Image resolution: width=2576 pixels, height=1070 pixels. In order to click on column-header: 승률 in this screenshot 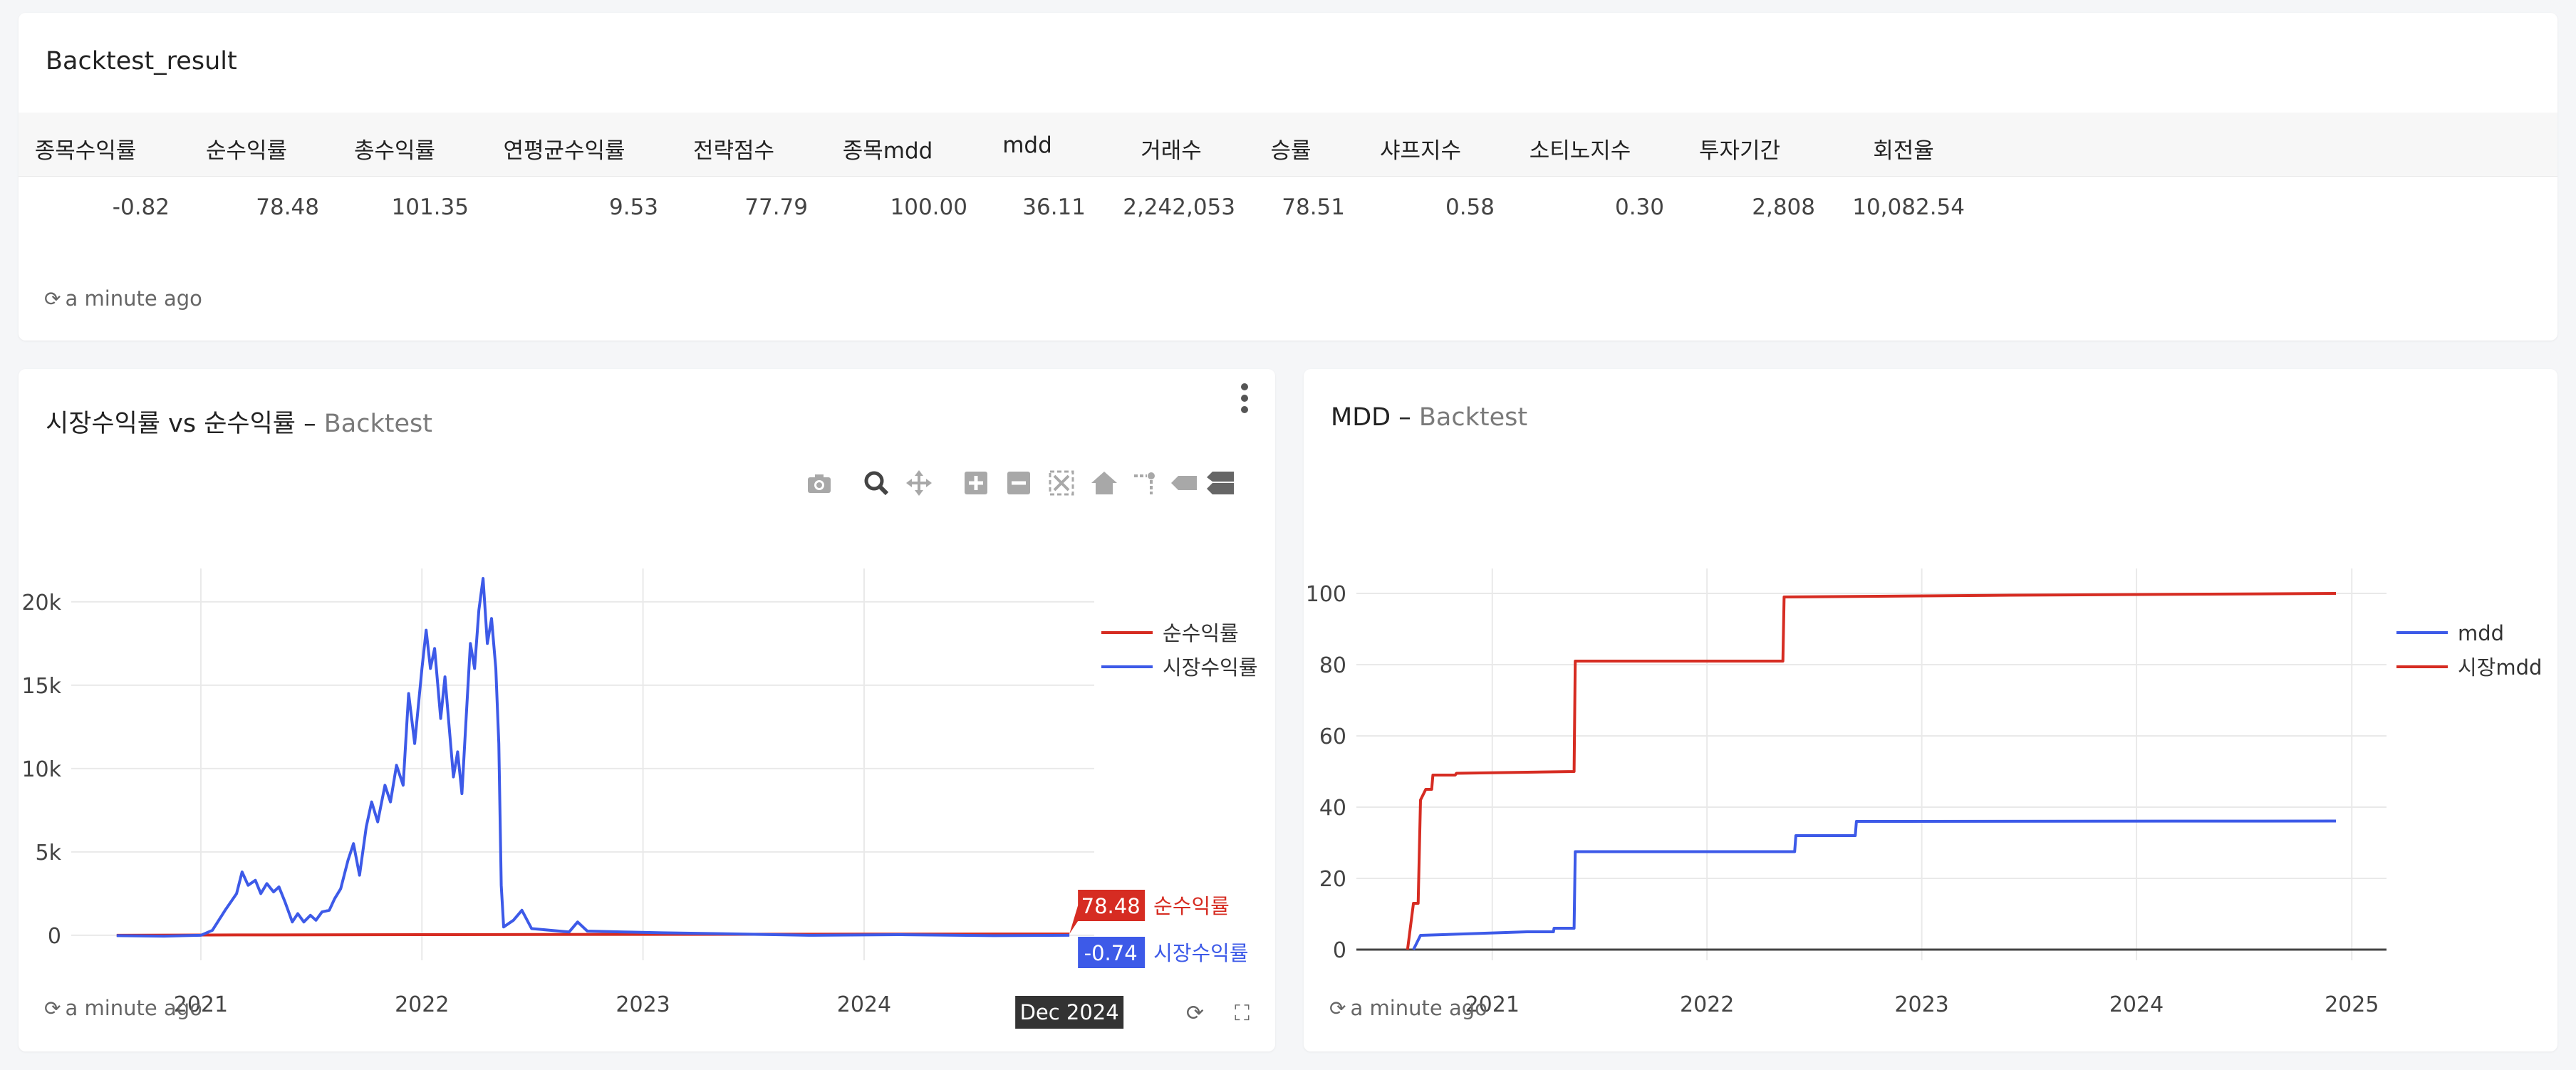, I will do `click(1291, 151)`.